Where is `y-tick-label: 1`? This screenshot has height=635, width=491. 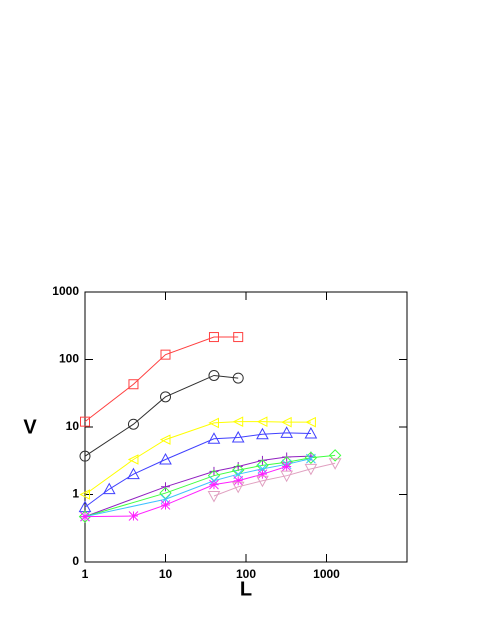 y-tick-label: 1 is located at coordinates (75, 494).